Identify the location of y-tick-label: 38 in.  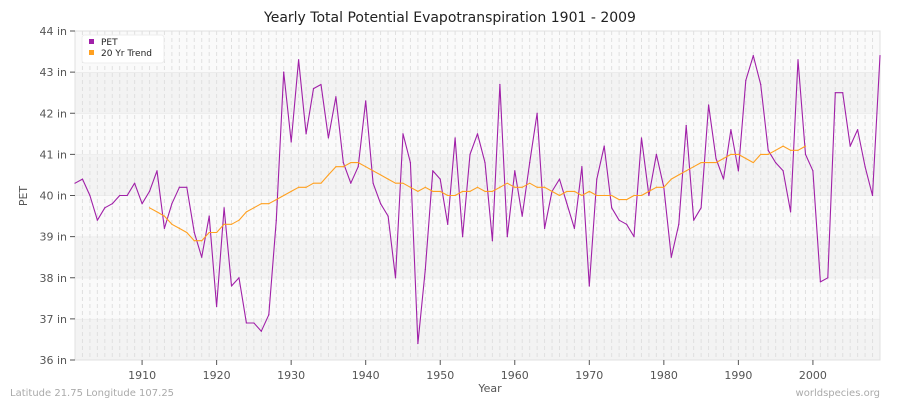
(53, 278).